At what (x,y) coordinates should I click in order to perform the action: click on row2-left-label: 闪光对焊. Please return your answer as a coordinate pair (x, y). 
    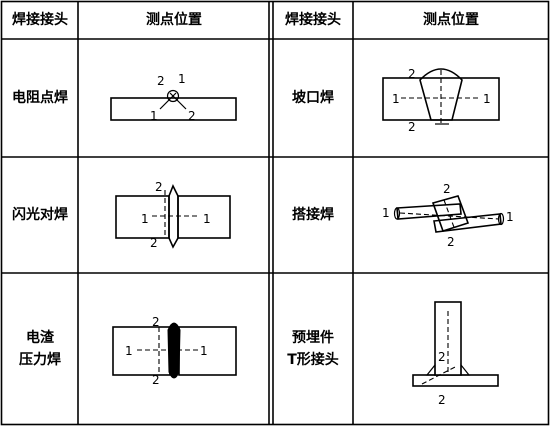
    Looking at the image, I should click on (40, 214).